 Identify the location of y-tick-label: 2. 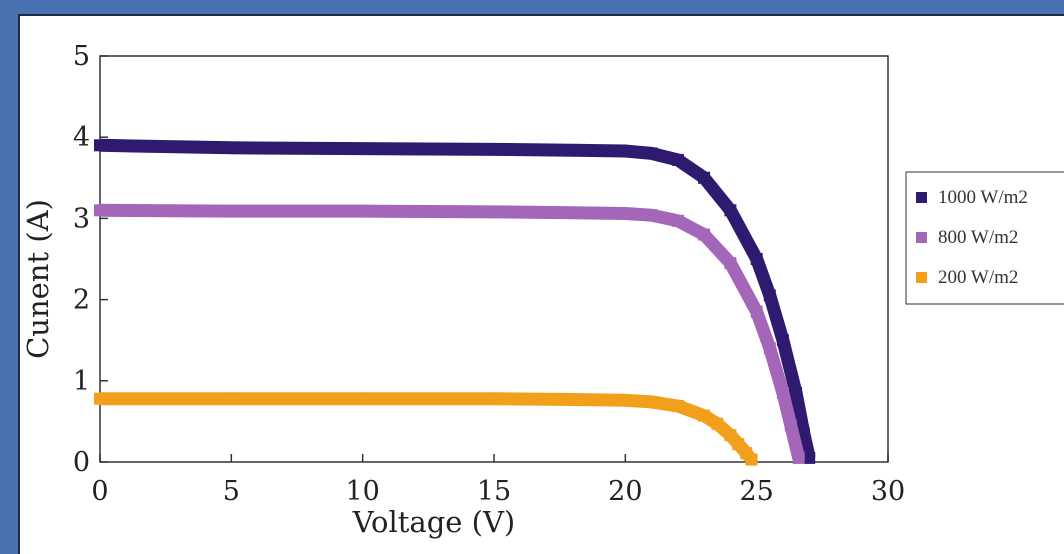
(81, 300).